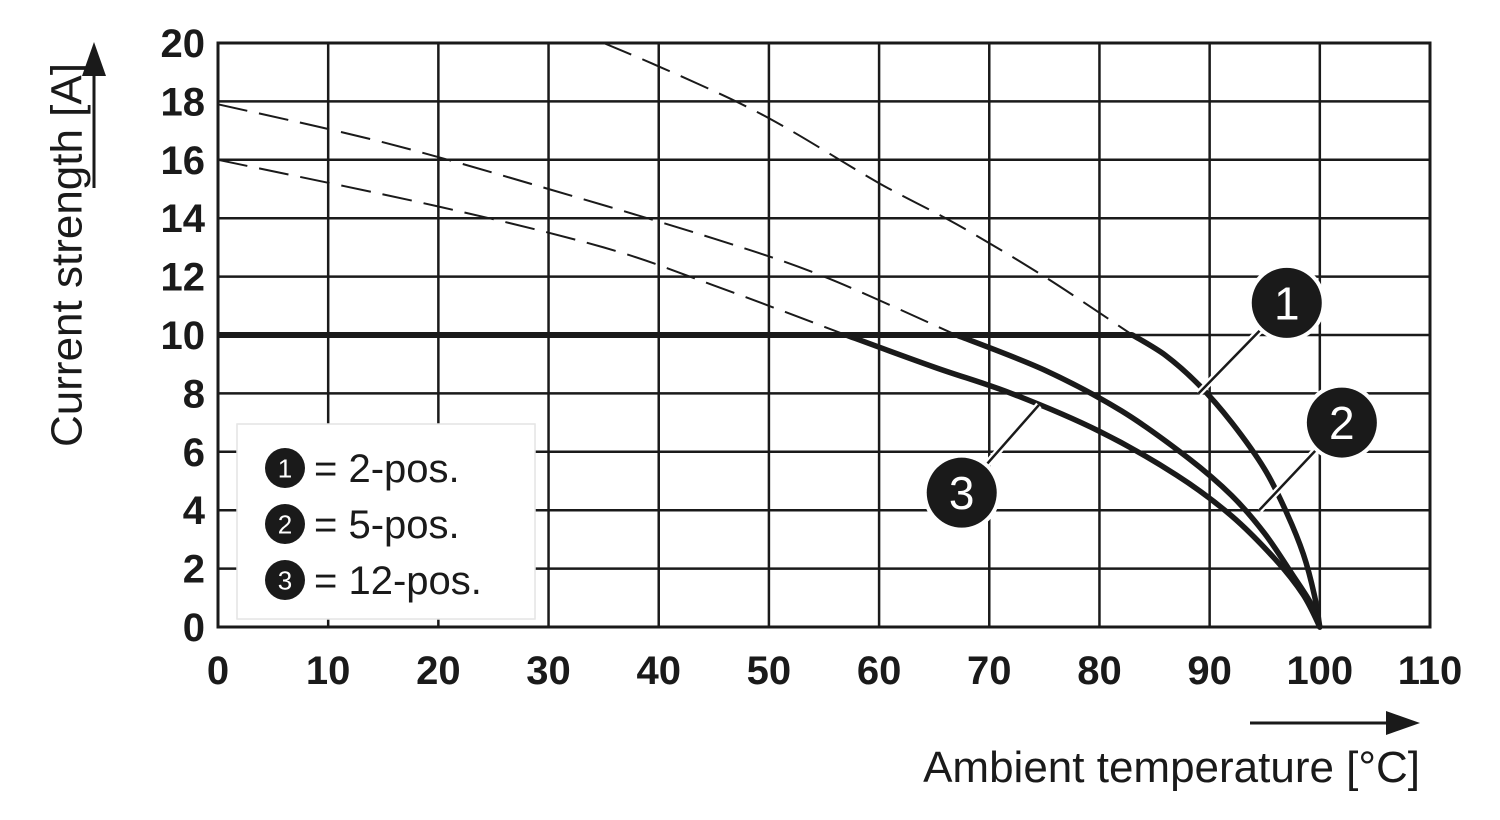  I want to click on y-axis-label: Current strength [A], so click(67, 255).